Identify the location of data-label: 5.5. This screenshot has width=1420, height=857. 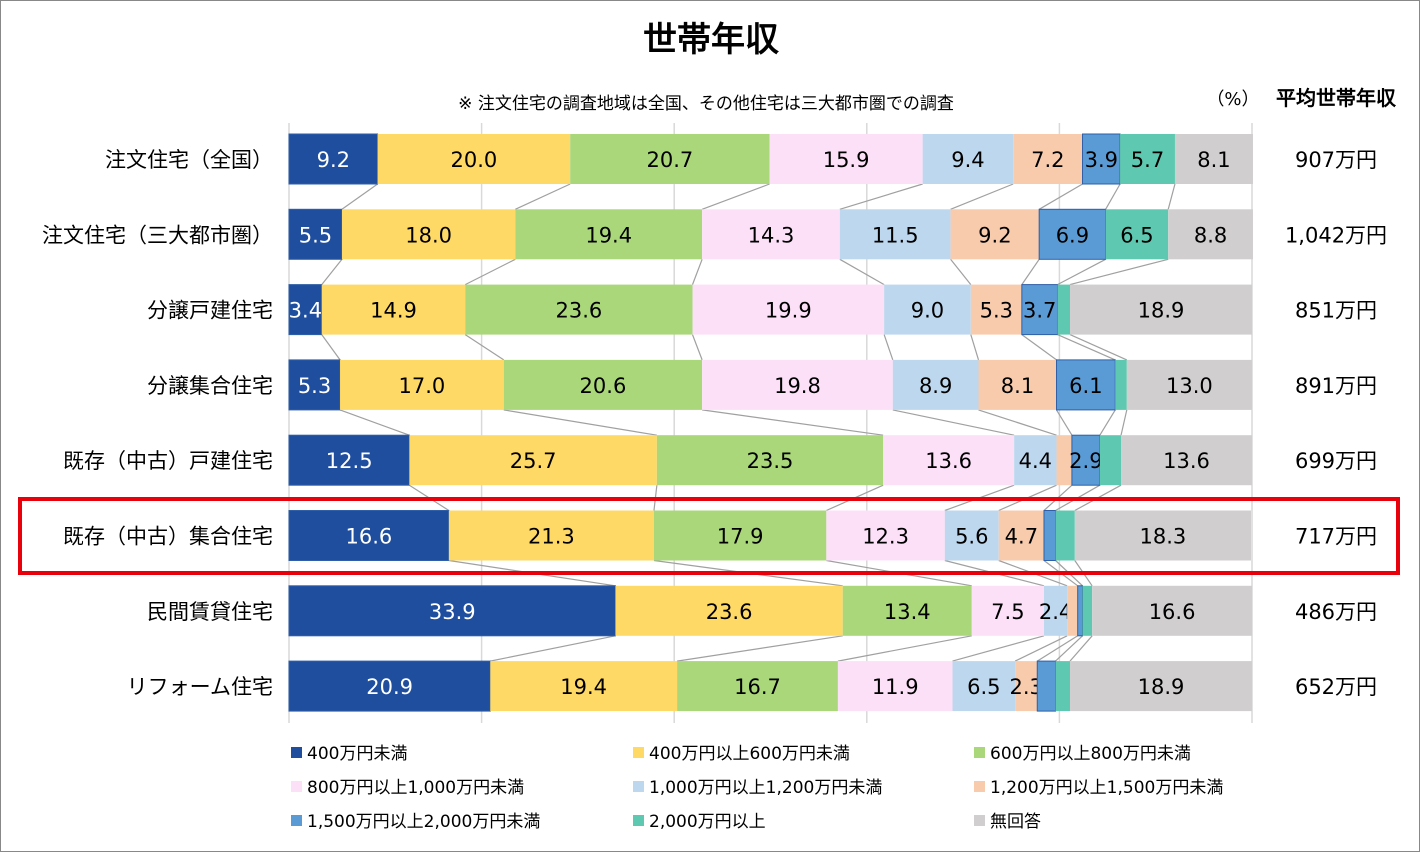
(315, 235).